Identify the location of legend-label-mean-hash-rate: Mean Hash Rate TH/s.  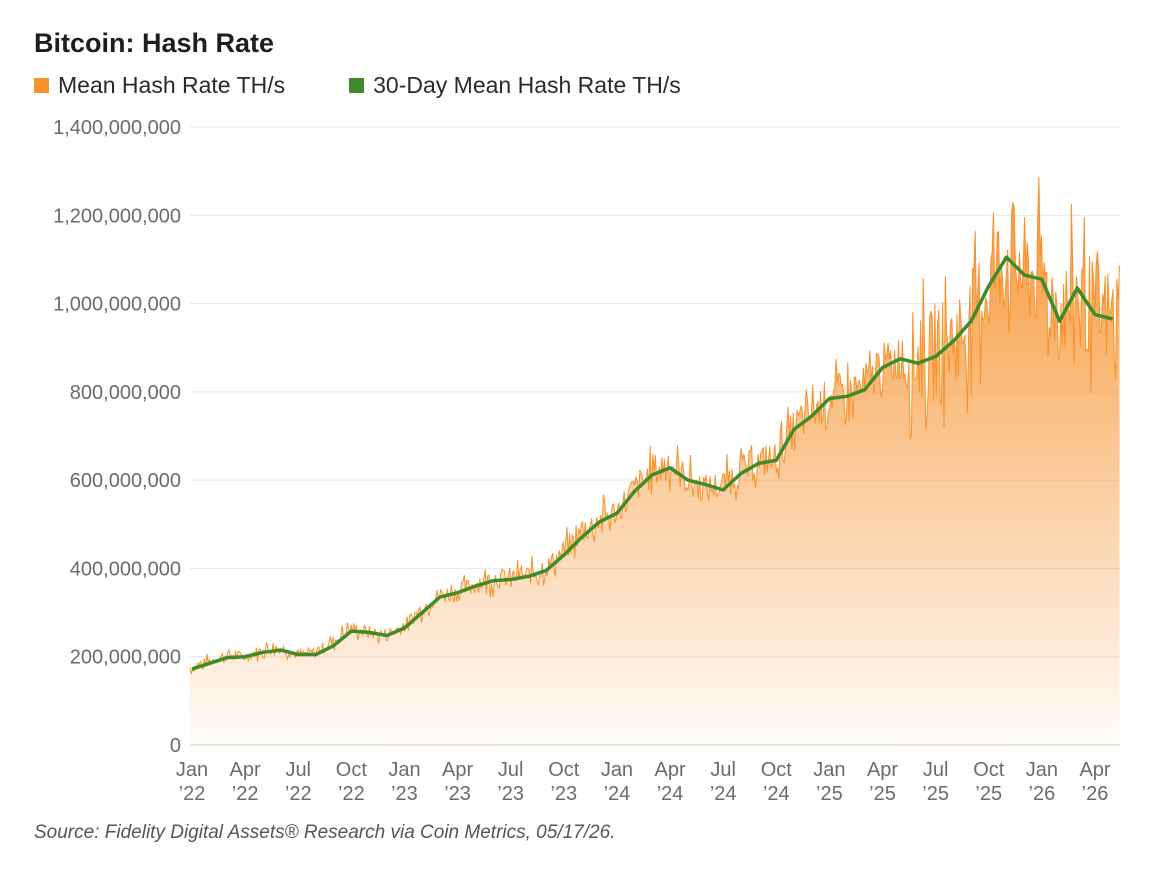
(172, 85).